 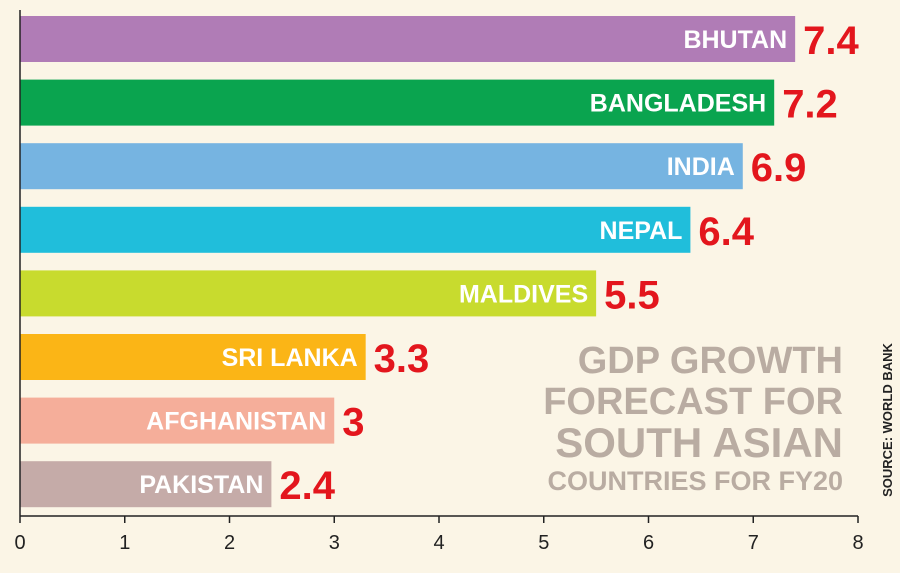 What do you see at coordinates (402, 359) in the screenshot?
I see `value-label-sri-lanka: 3.3` at bounding box center [402, 359].